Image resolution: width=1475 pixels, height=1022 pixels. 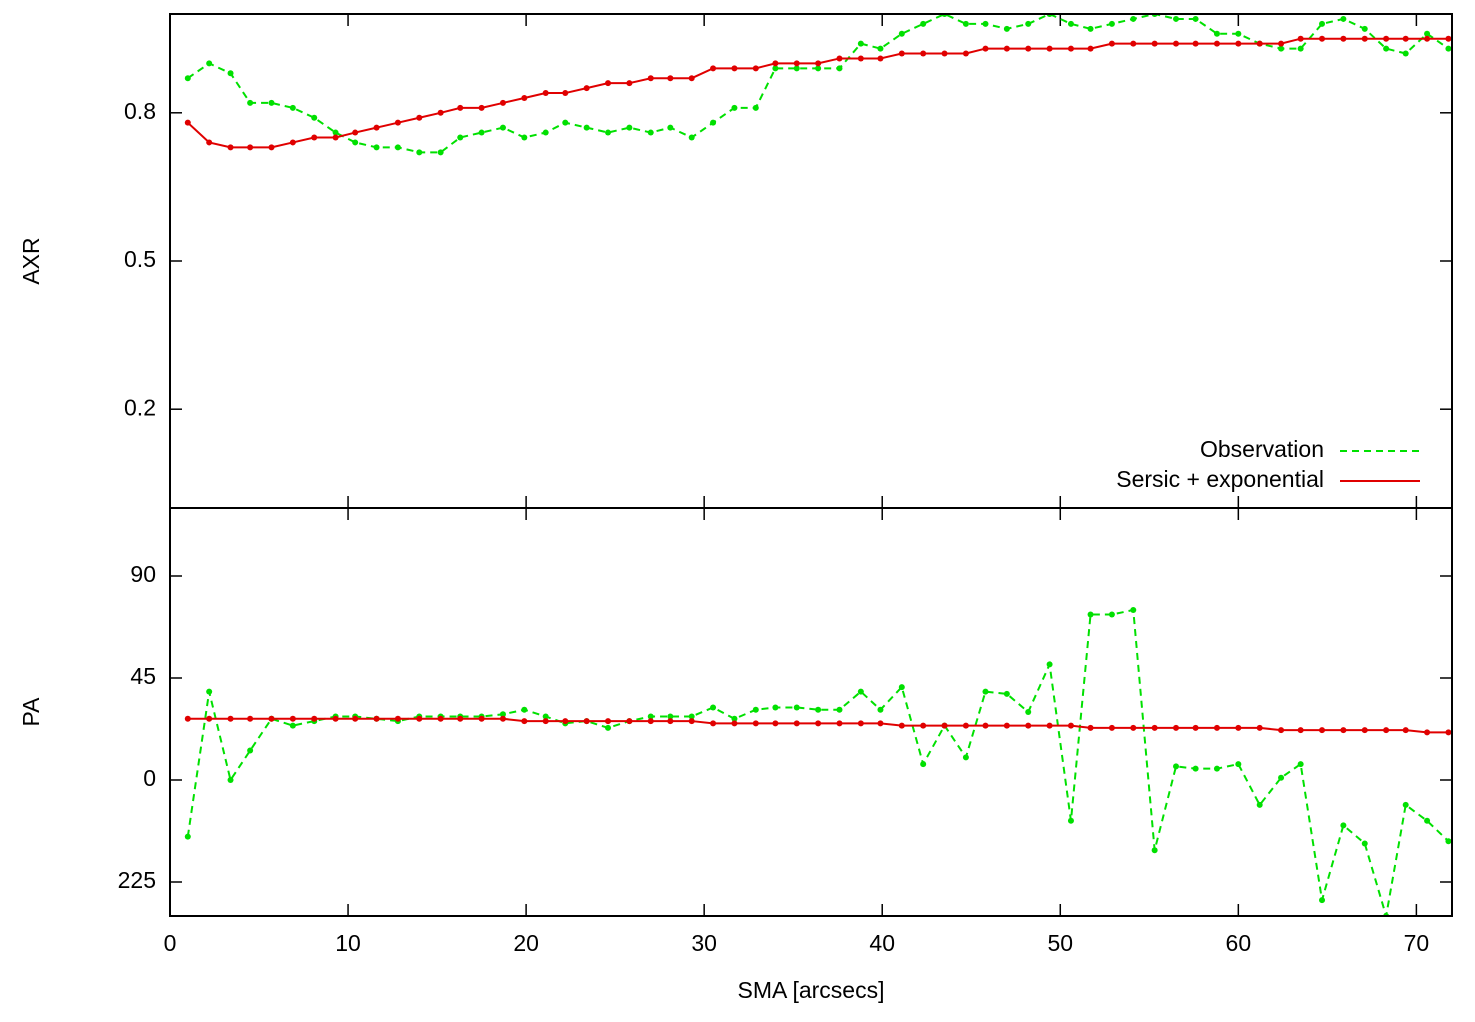 I want to click on x-tick-label: 60, so click(x=1239, y=943).